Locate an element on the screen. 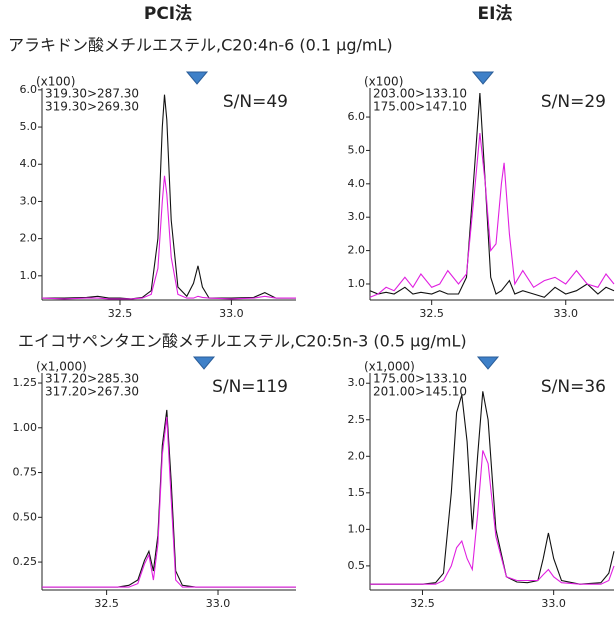 This screenshot has height=618, width=615. y-tick-label: 0.50 is located at coordinates (25, 516).